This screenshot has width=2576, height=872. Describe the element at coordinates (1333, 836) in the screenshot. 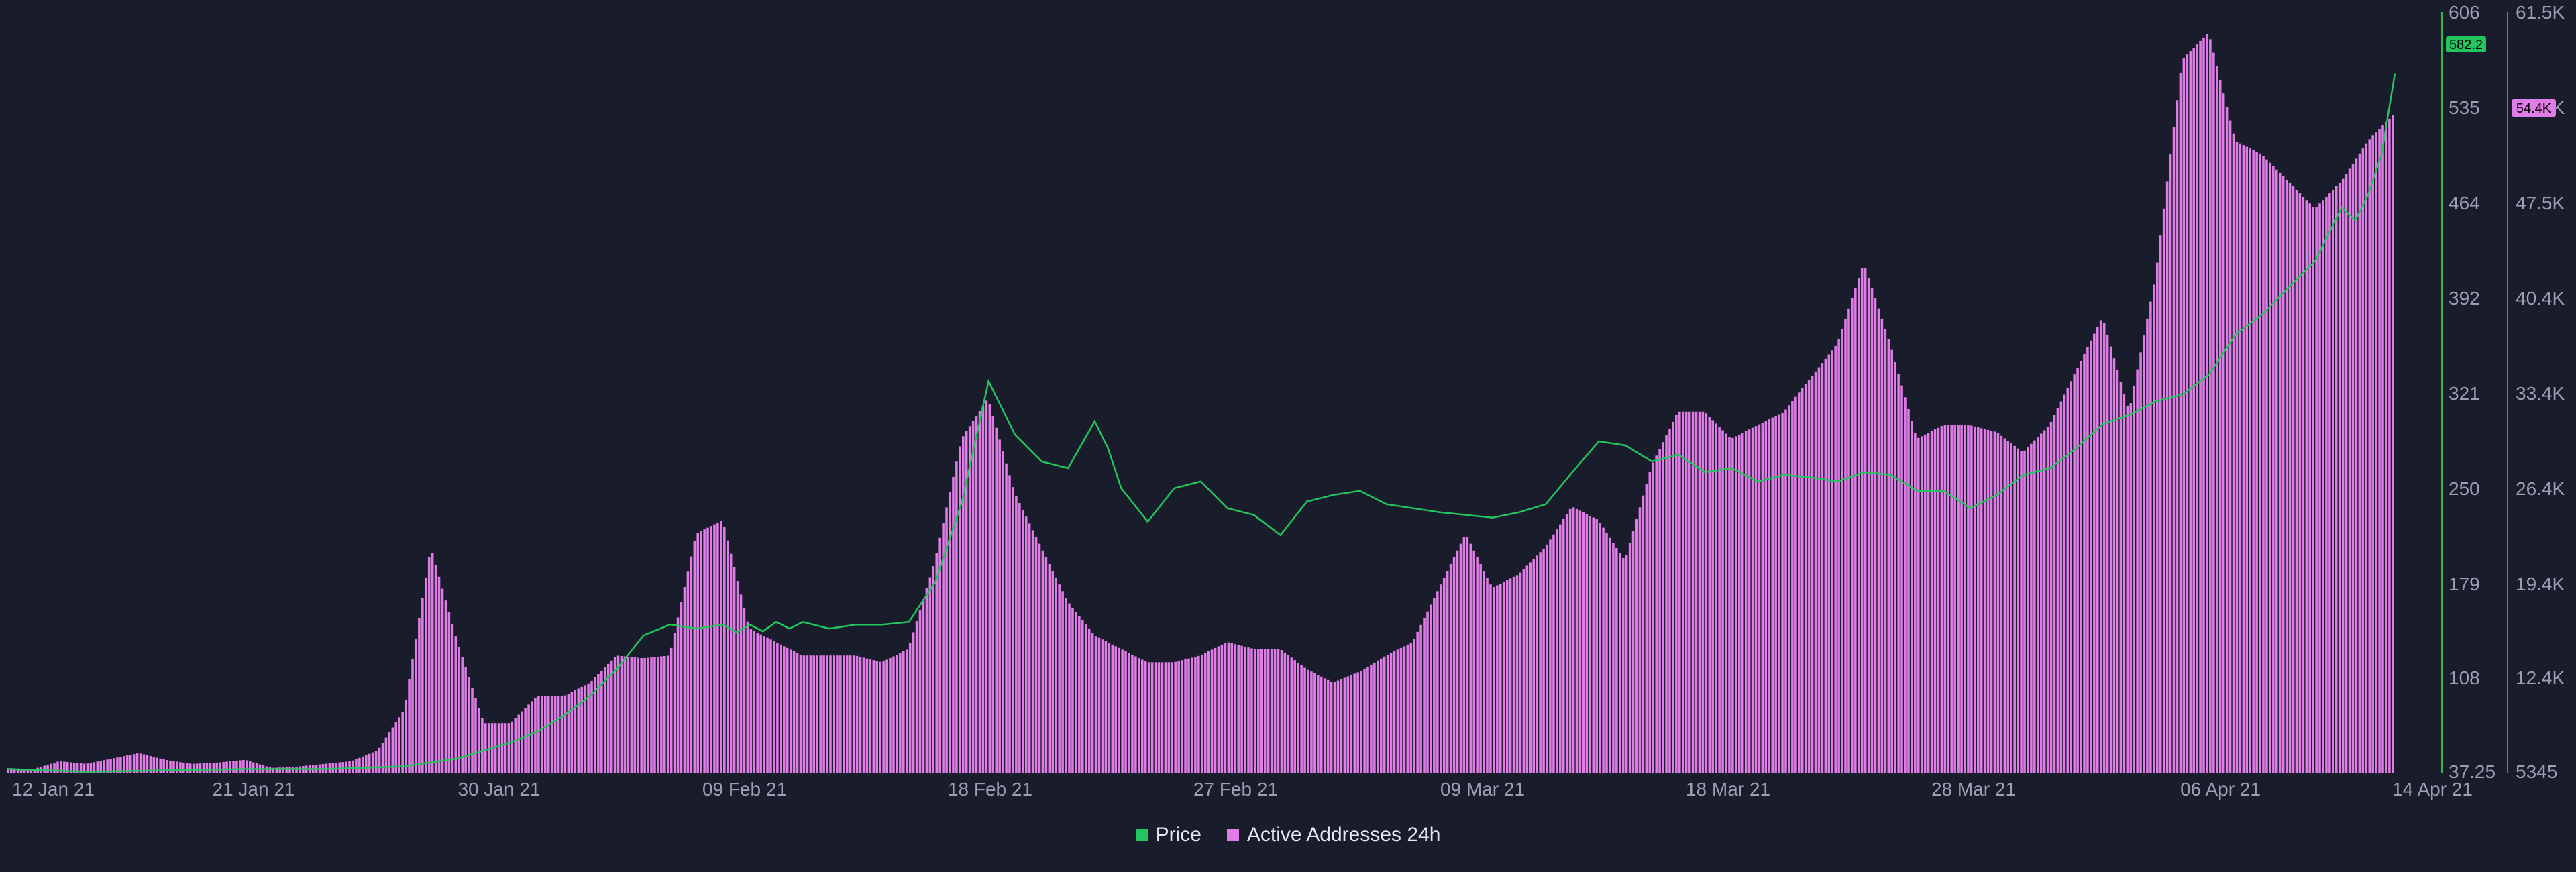

I see `legend-item-active-addresses: Active Addresses 24h` at that location.